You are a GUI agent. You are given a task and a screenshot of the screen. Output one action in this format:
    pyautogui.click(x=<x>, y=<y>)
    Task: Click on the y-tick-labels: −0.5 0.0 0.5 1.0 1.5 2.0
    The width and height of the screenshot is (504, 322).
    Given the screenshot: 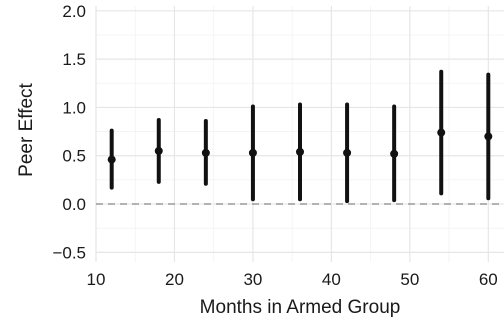 What is the action you would take?
    pyautogui.click(x=69, y=132)
    